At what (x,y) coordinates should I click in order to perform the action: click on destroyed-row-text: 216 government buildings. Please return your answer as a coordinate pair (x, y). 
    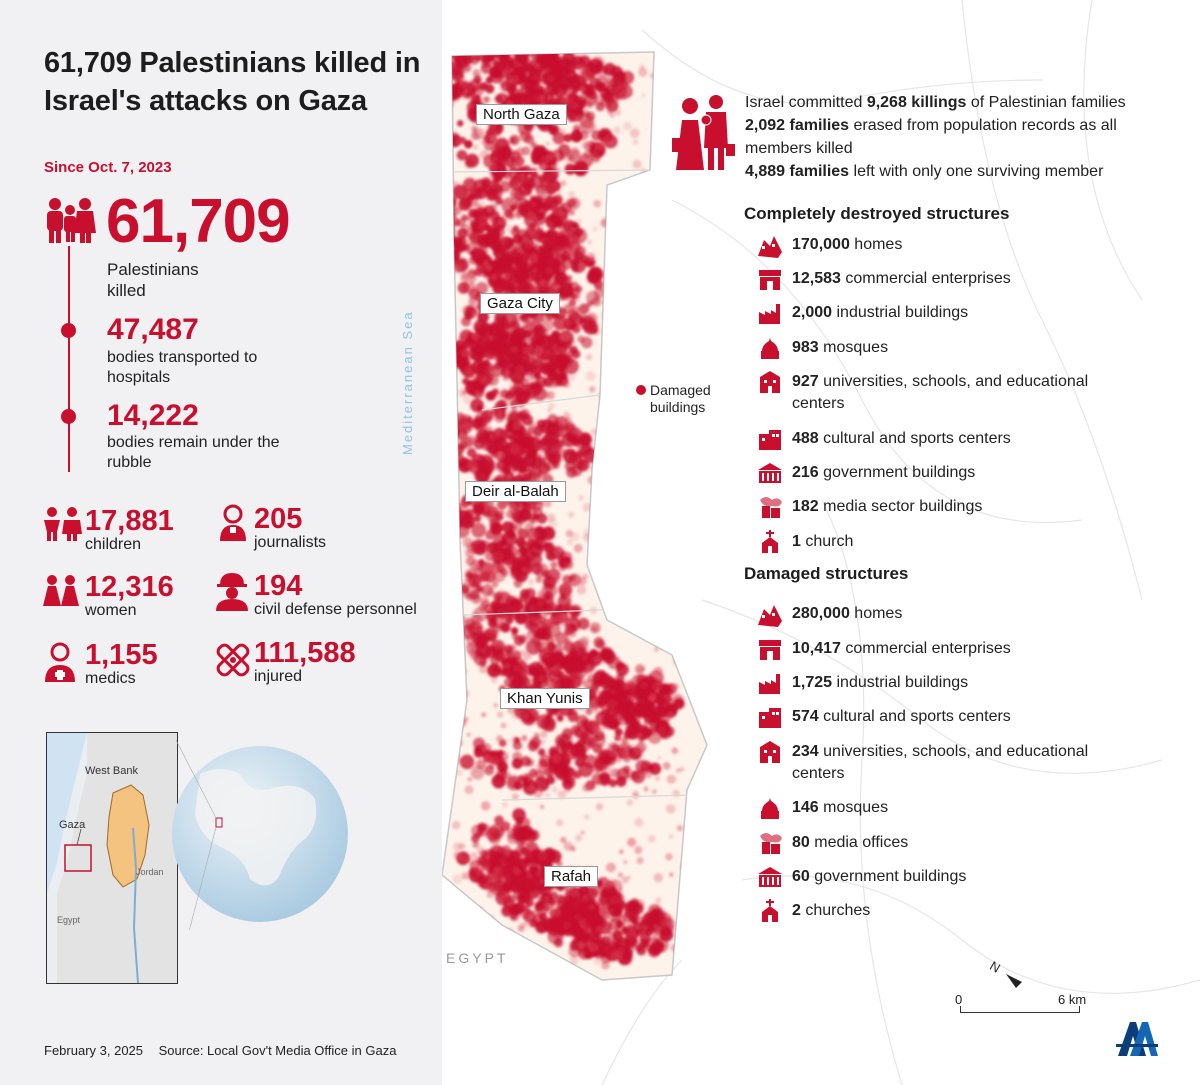
    Looking at the image, I should click on (884, 472).